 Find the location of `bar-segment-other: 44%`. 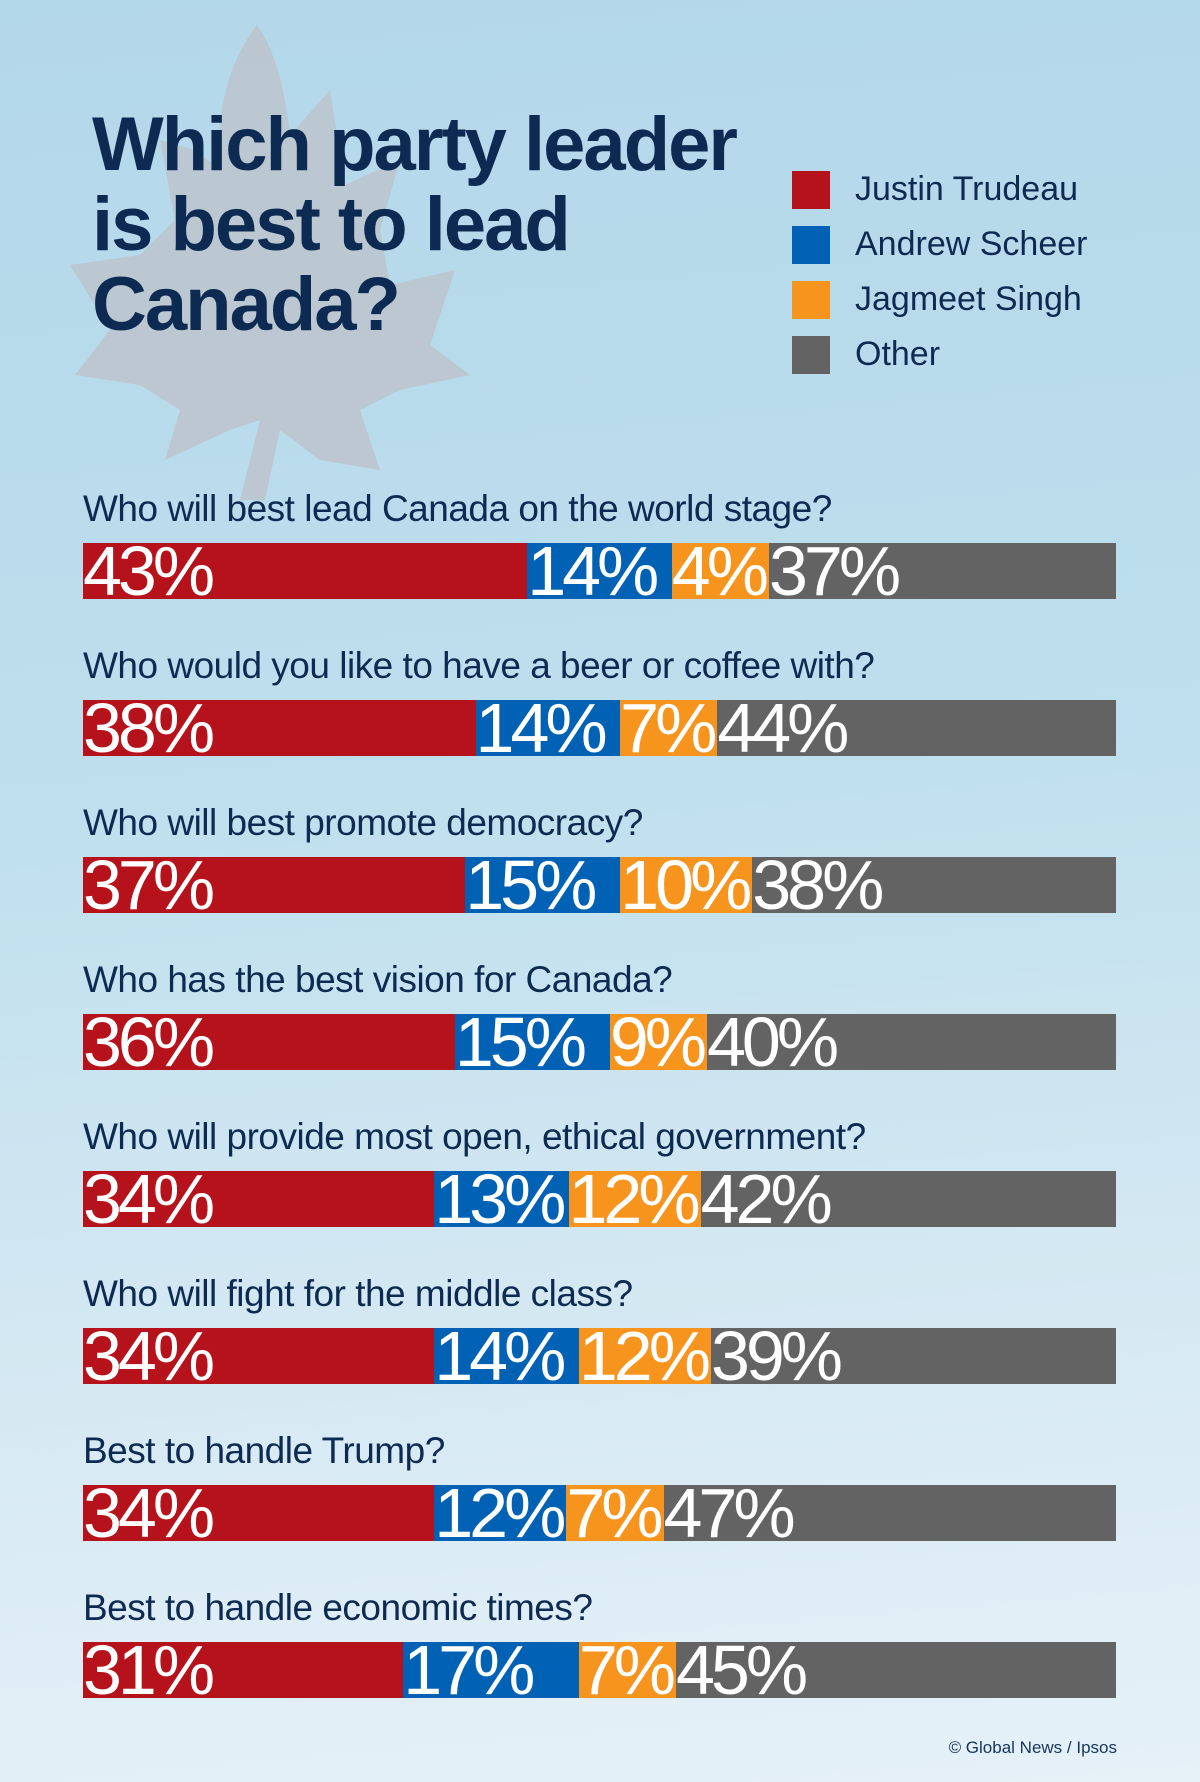

bar-segment-other: 44% is located at coordinates (916, 728).